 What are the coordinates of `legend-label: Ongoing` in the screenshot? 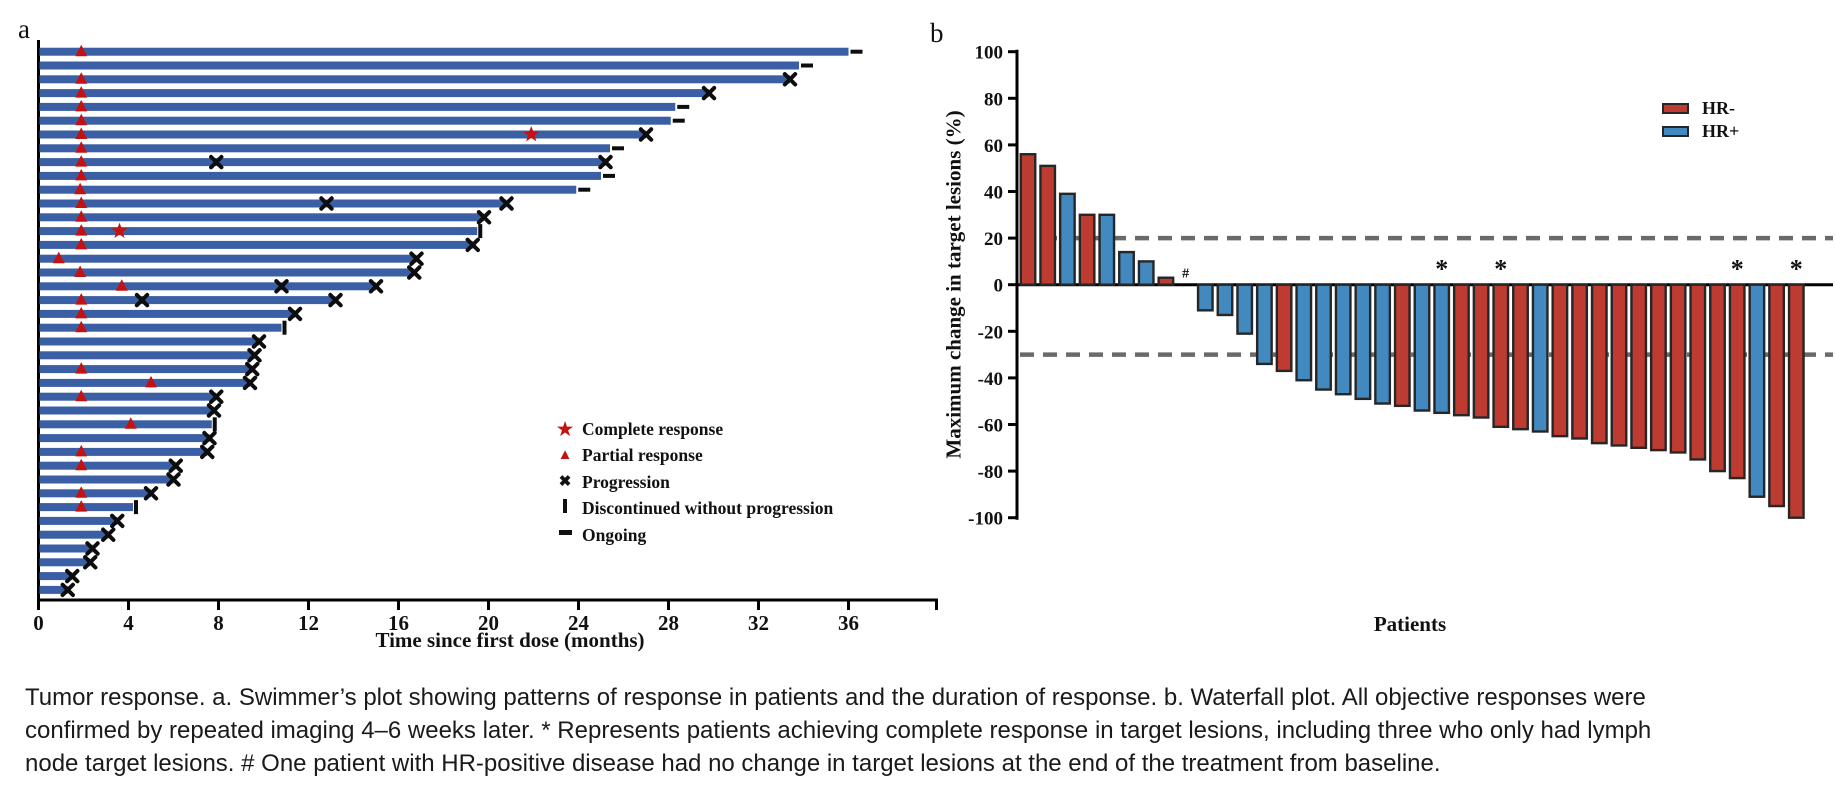 It's located at (614, 534).